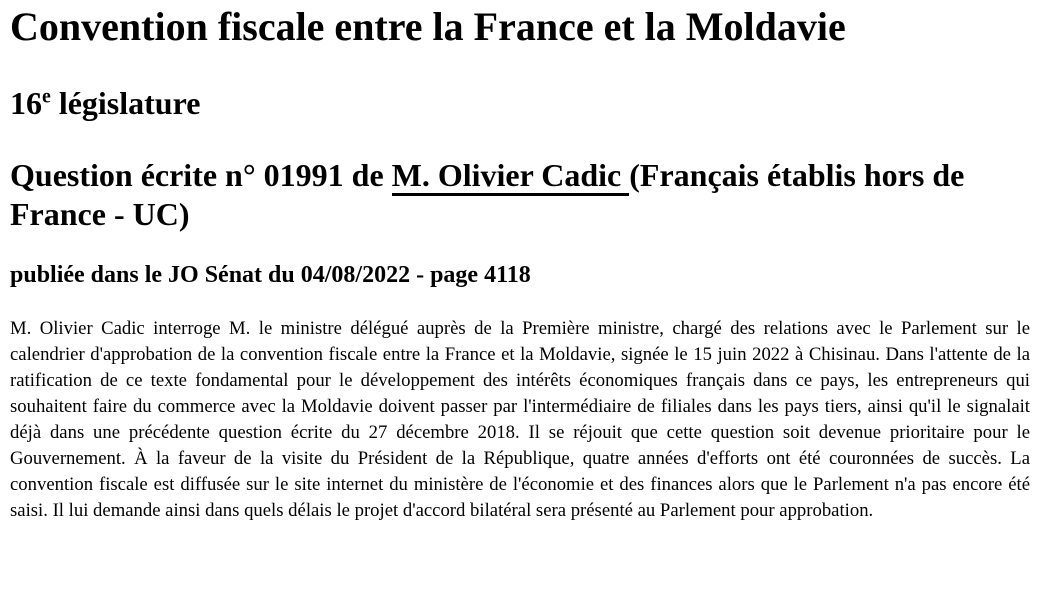 The image size is (1040, 603). I want to click on legislature-heading: 16e législature, so click(520, 103).